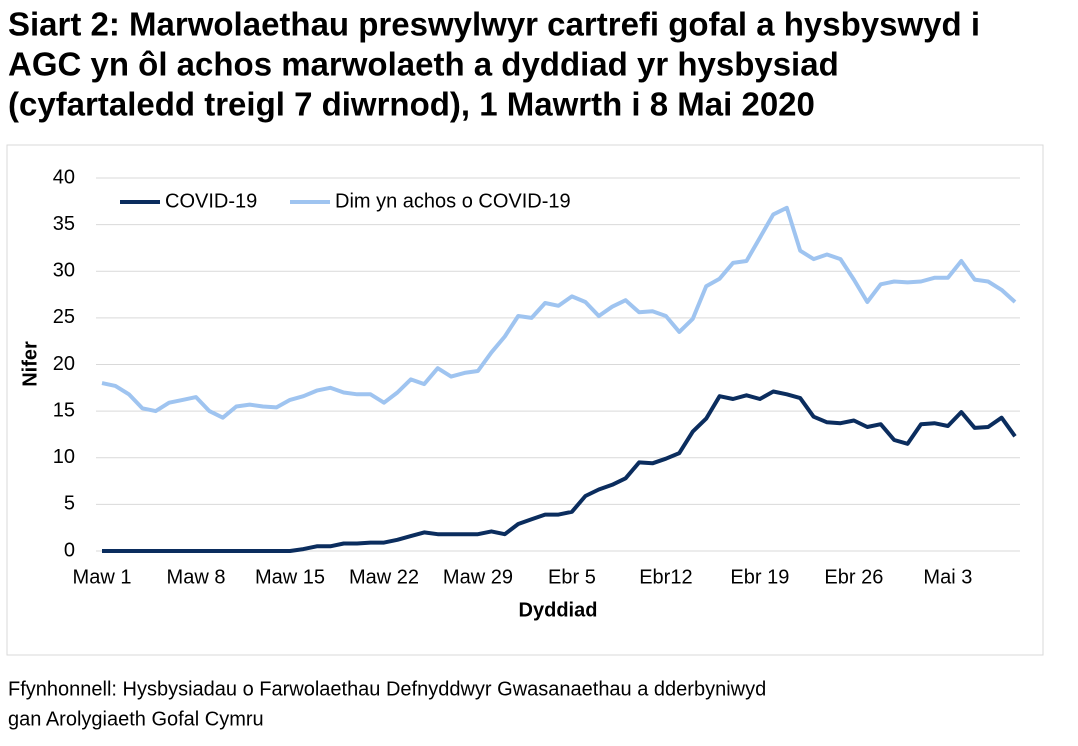  I want to click on y-tick-label: 40, so click(64, 177).